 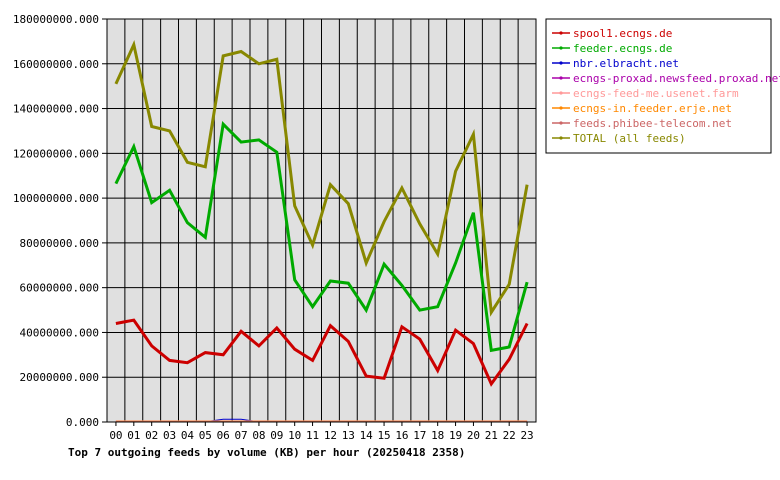 What do you see at coordinates (56, 64) in the screenshot?
I see `y-tick-label: 160000000.000` at bounding box center [56, 64].